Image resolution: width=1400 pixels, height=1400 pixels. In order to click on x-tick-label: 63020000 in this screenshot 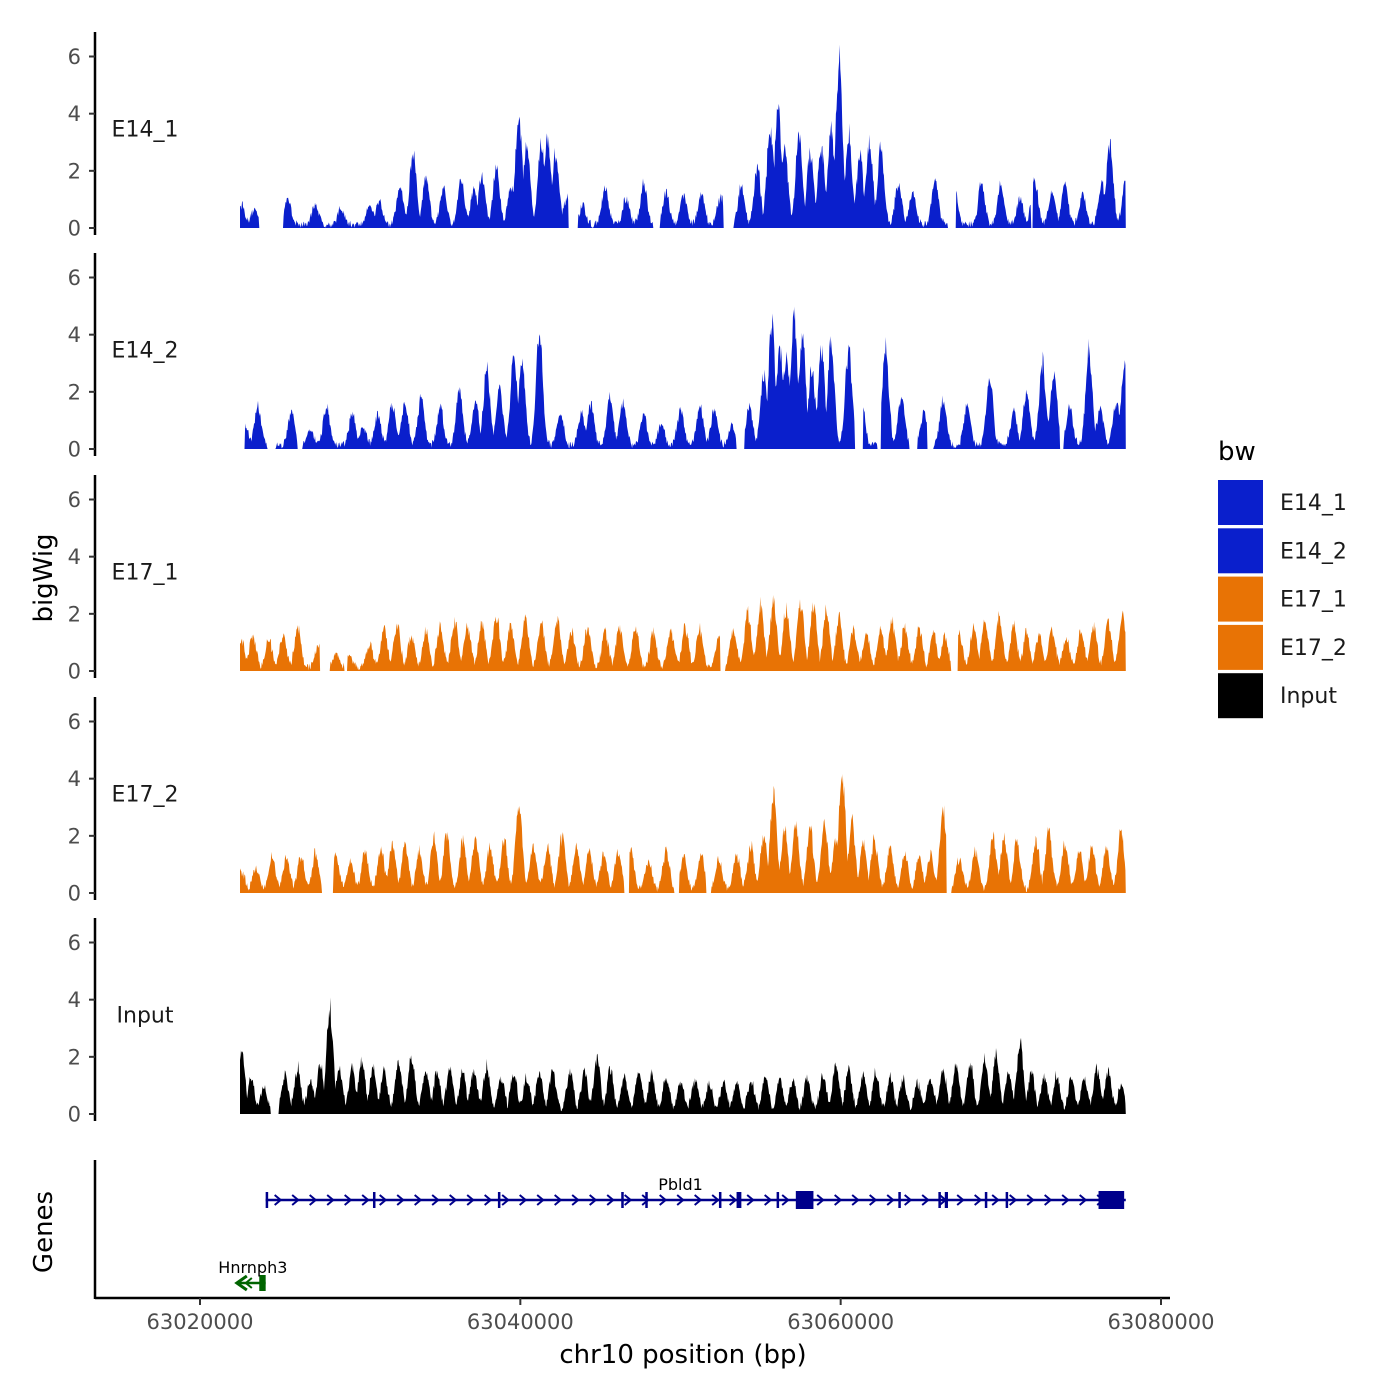, I will do `click(200, 1322)`.